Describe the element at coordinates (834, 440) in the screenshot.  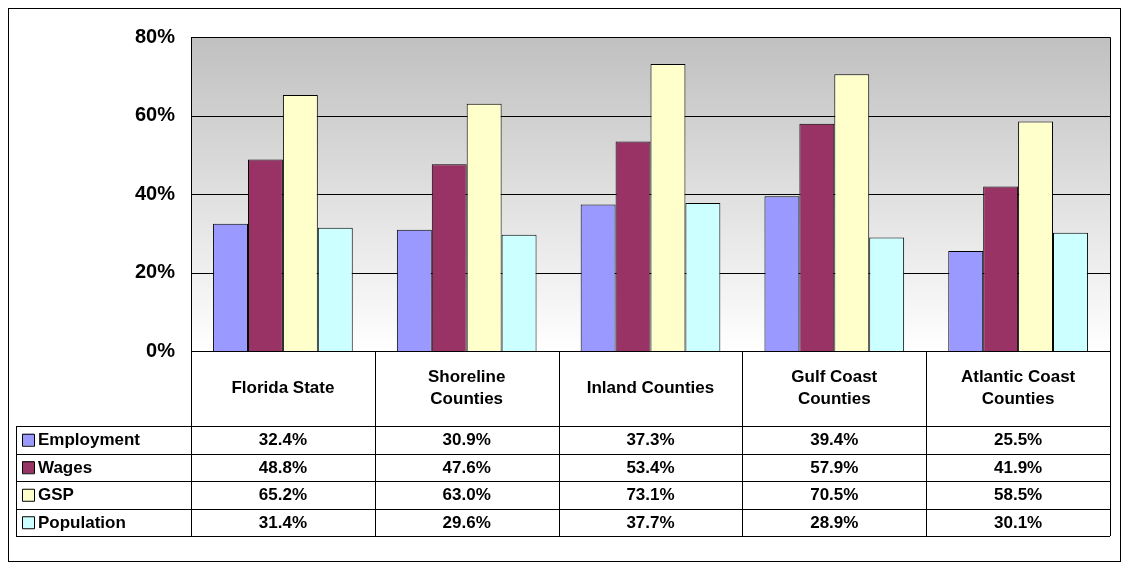
I see `data-label: 39.4%` at that location.